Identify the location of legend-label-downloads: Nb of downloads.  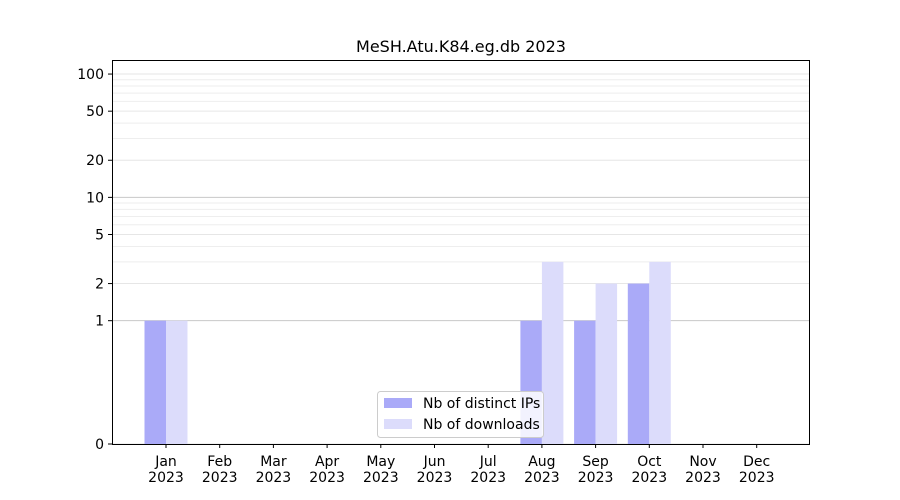
(481, 425).